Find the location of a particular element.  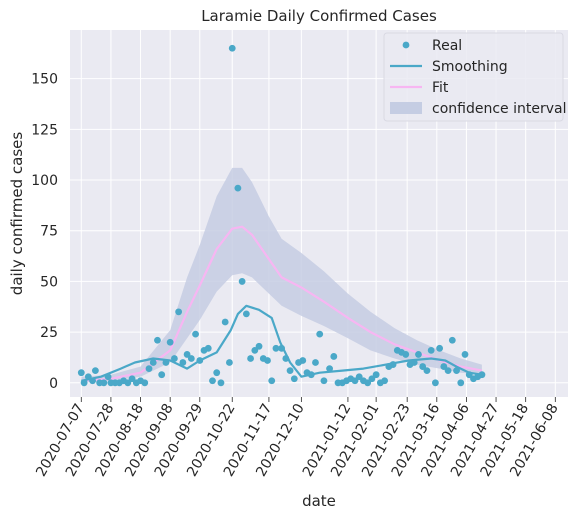

y-tick-label: 25 is located at coordinates (49, 333).